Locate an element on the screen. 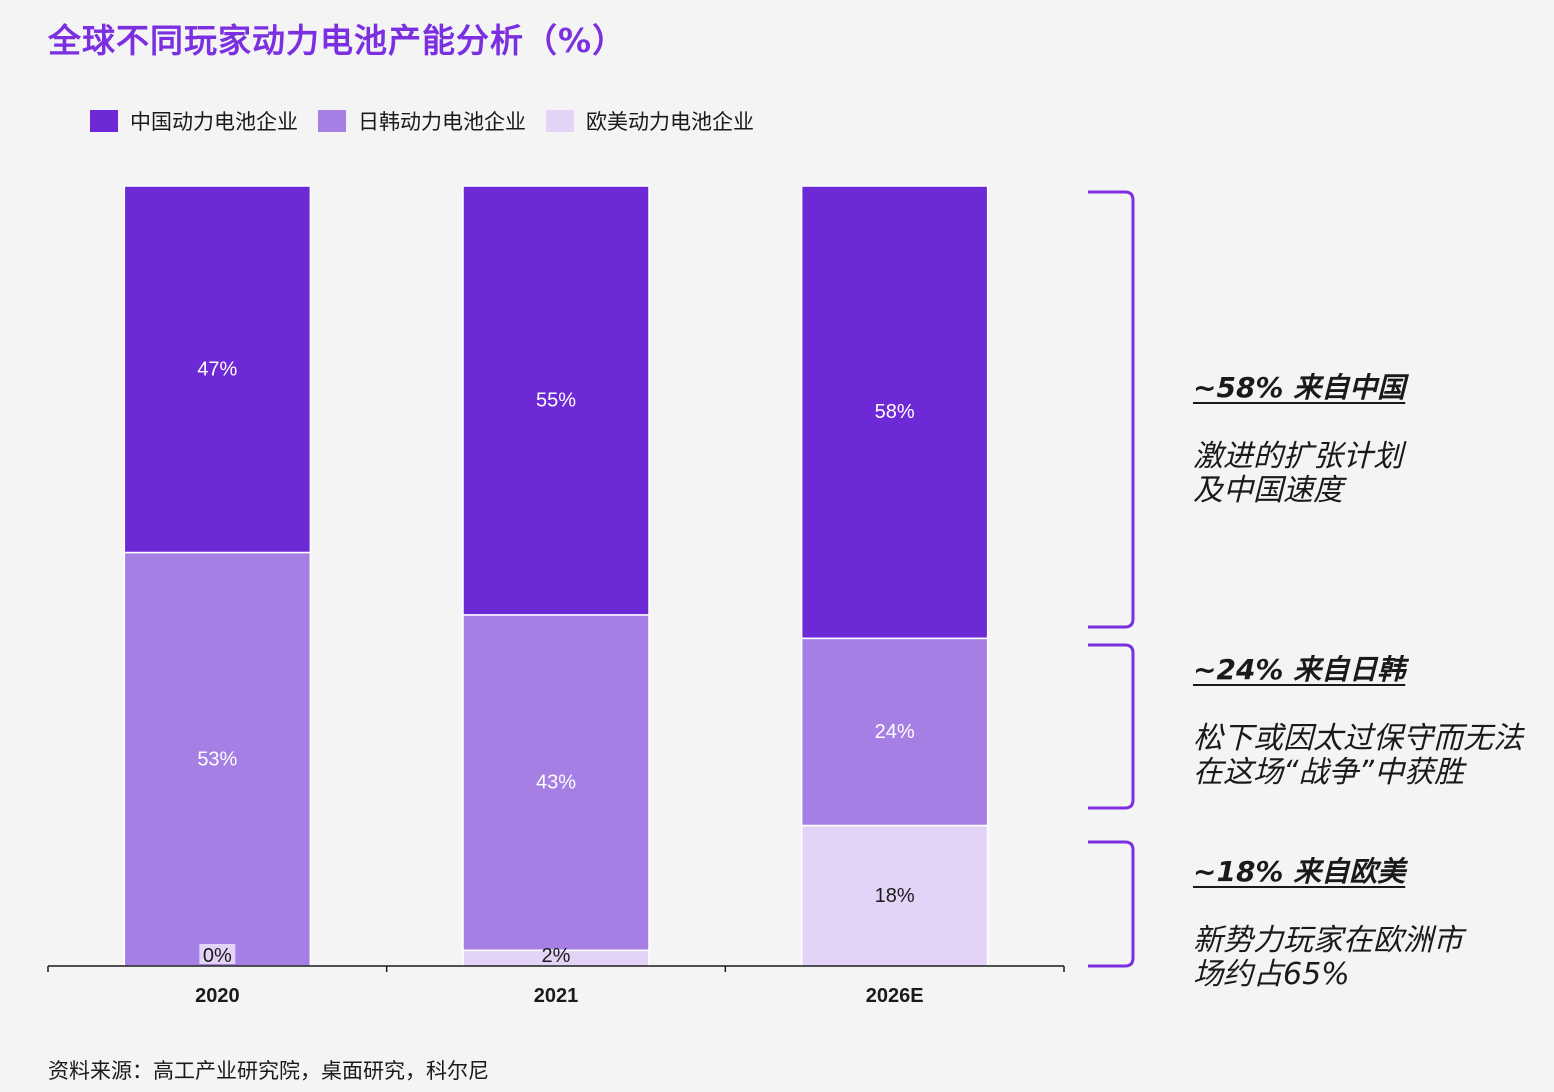  data-label-japan-korea-2021: 43% is located at coordinates (556, 783).